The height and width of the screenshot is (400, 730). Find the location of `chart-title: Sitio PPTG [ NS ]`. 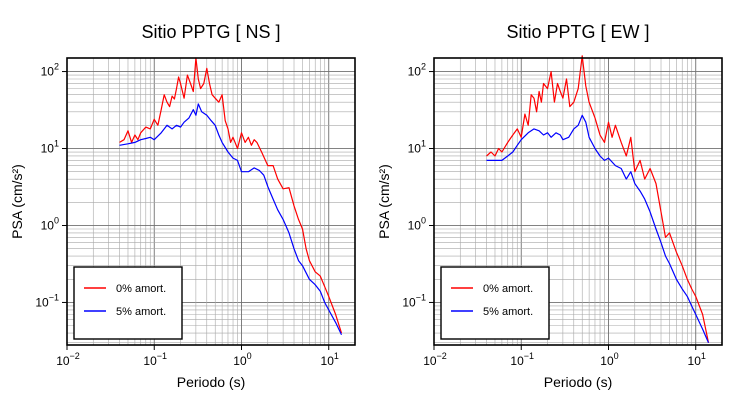

chart-title: Sitio PPTG [ NS ] is located at coordinates (210, 32).